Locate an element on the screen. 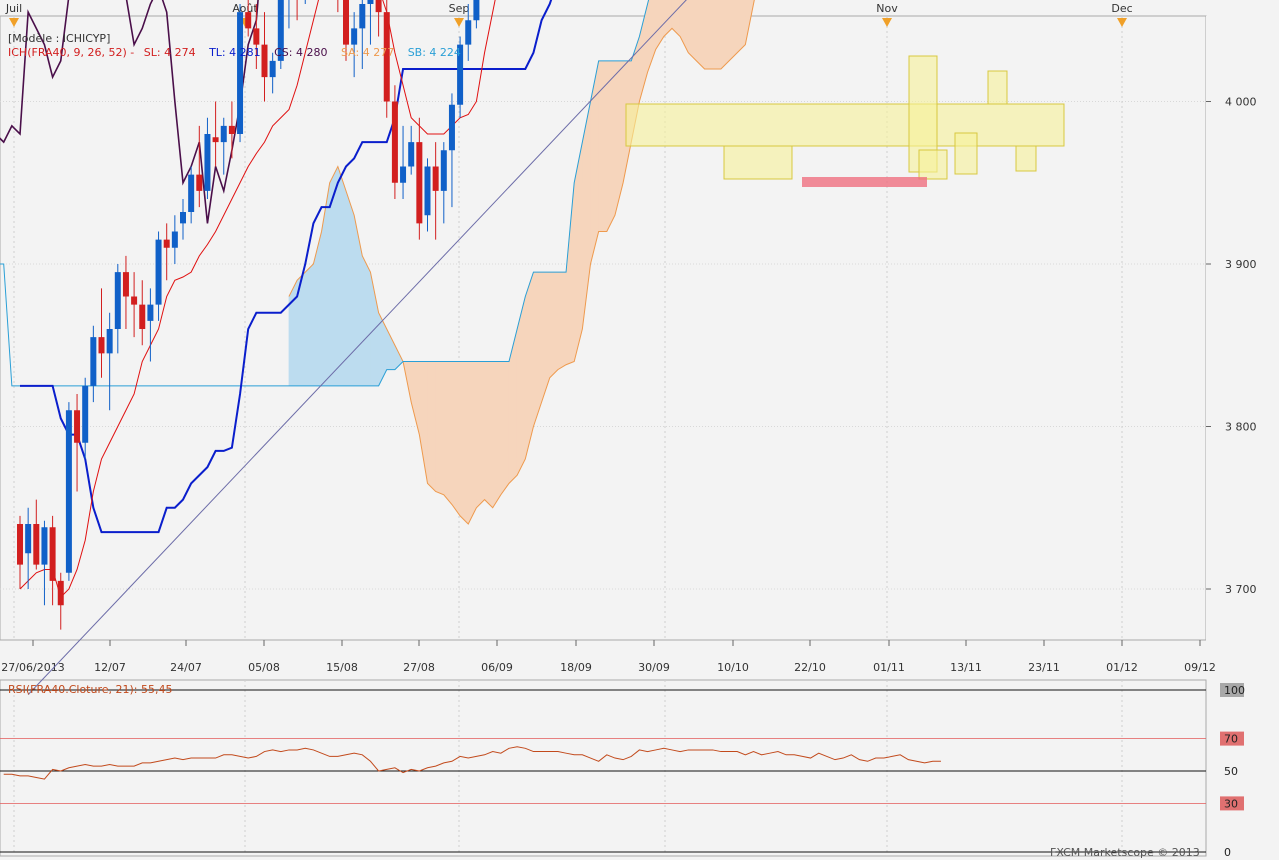 This screenshot has width=1279, height=860. rsi-line is located at coordinates (472, 763).